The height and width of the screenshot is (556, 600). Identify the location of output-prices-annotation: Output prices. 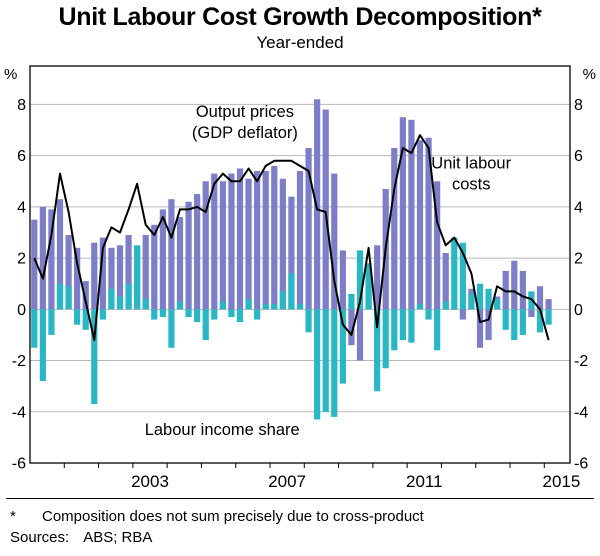
(245, 112).